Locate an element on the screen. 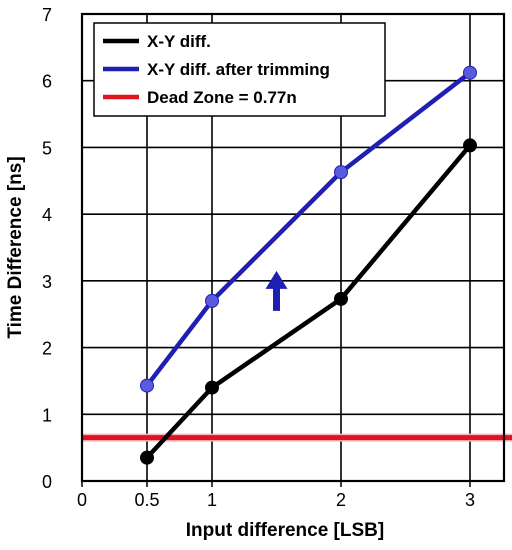 The height and width of the screenshot is (550, 512). x-tick-label: 0.5 is located at coordinates (146, 500).